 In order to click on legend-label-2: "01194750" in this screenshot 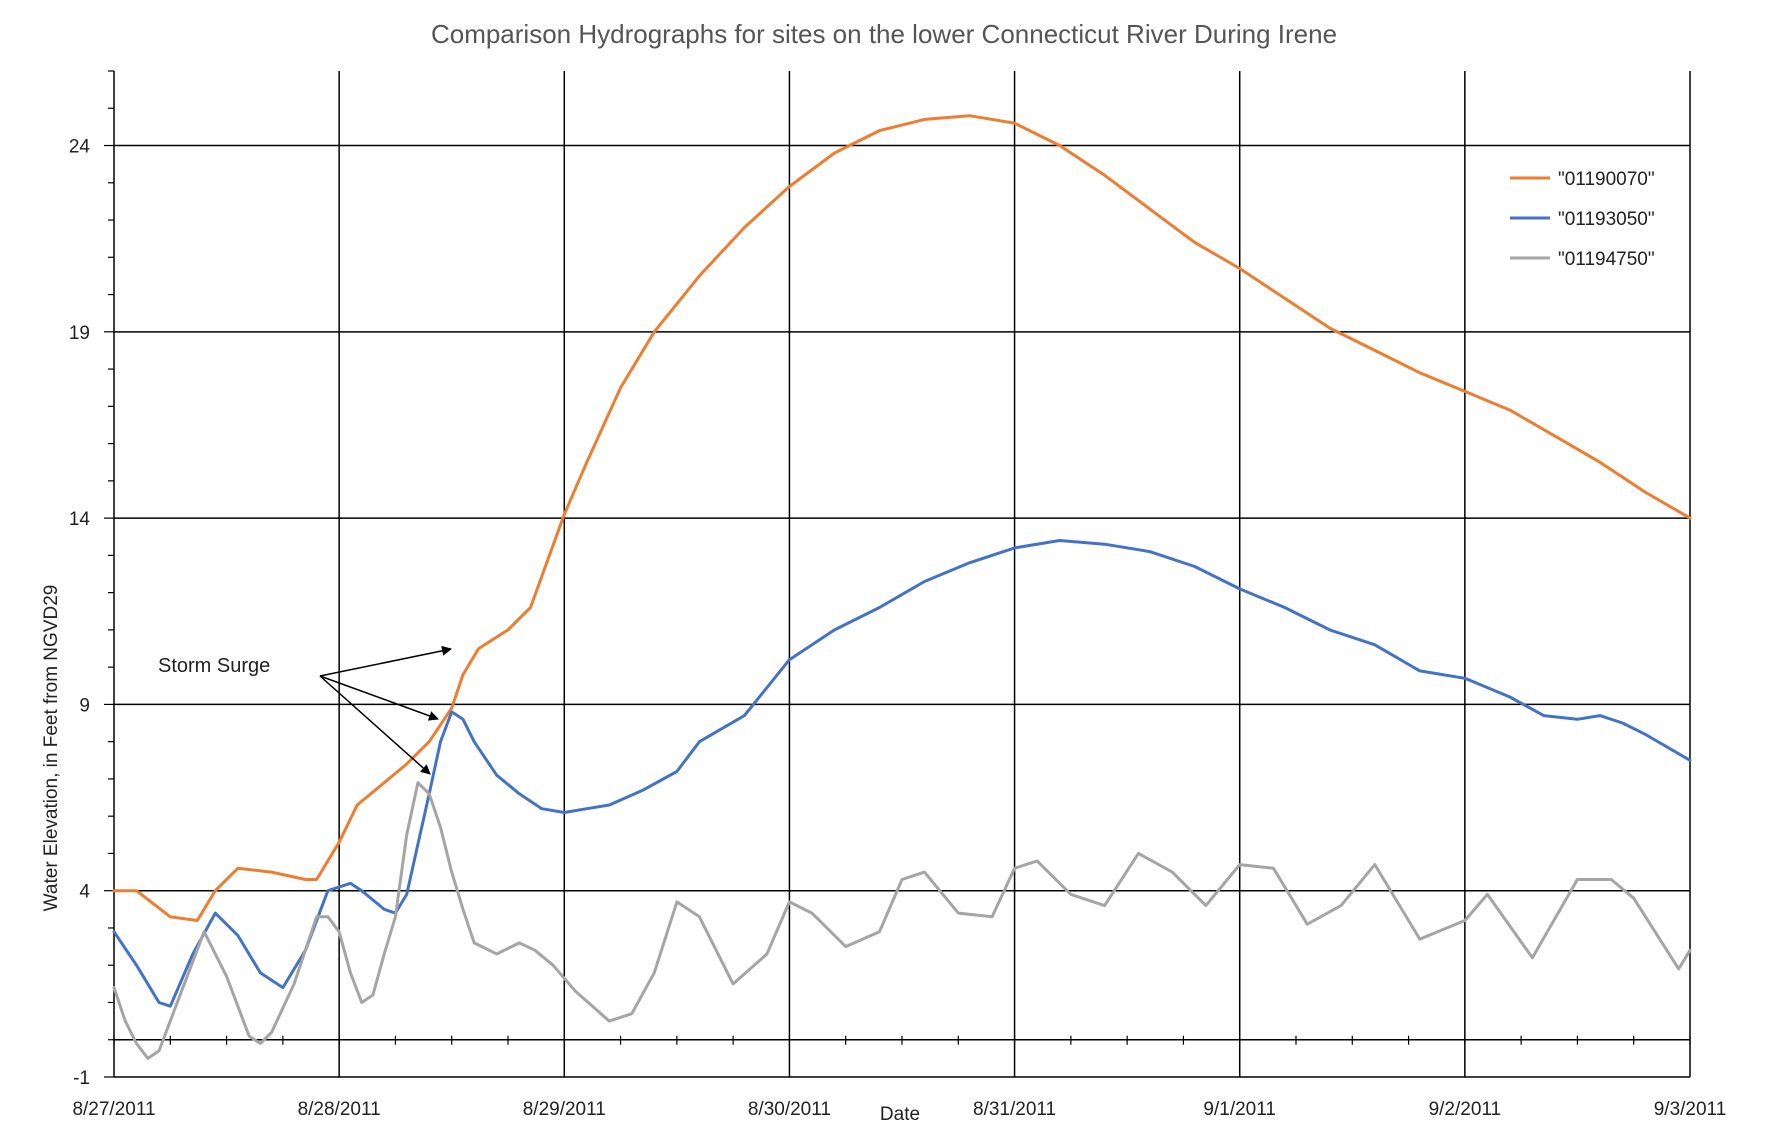, I will do `click(1606, 259)`.